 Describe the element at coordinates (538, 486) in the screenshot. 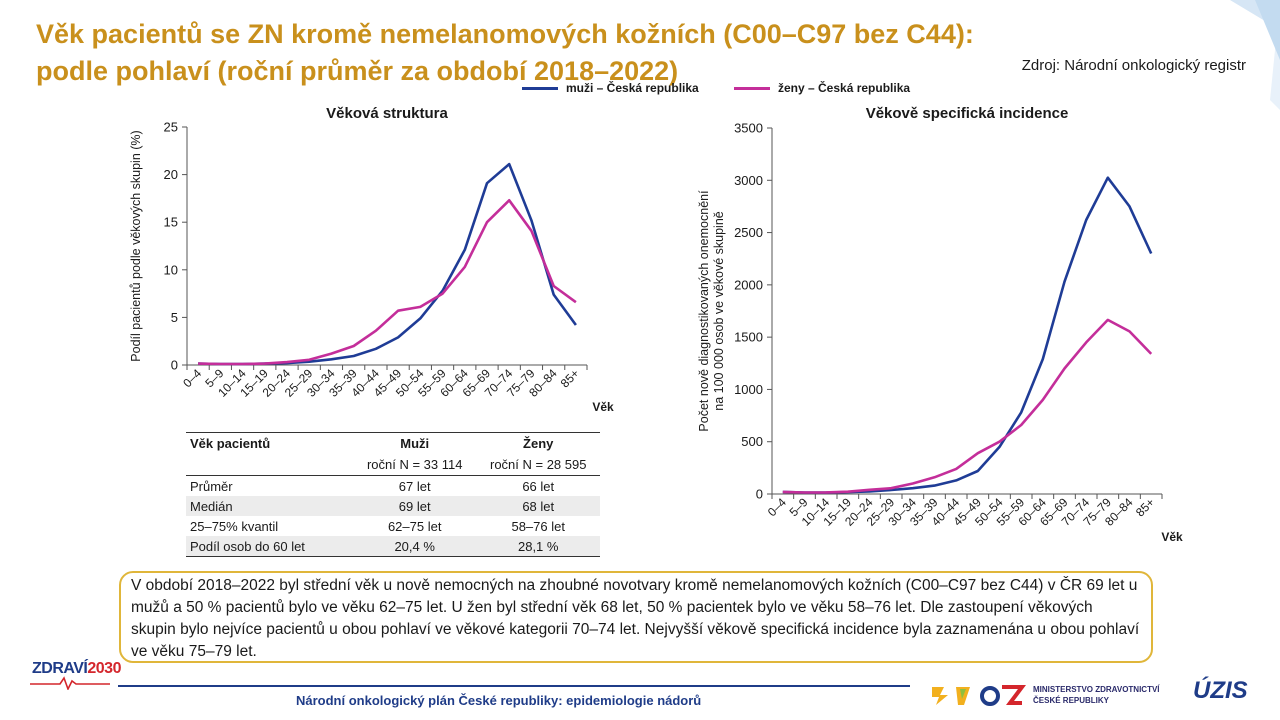

I see `stats-cell: 66 let` at that location.